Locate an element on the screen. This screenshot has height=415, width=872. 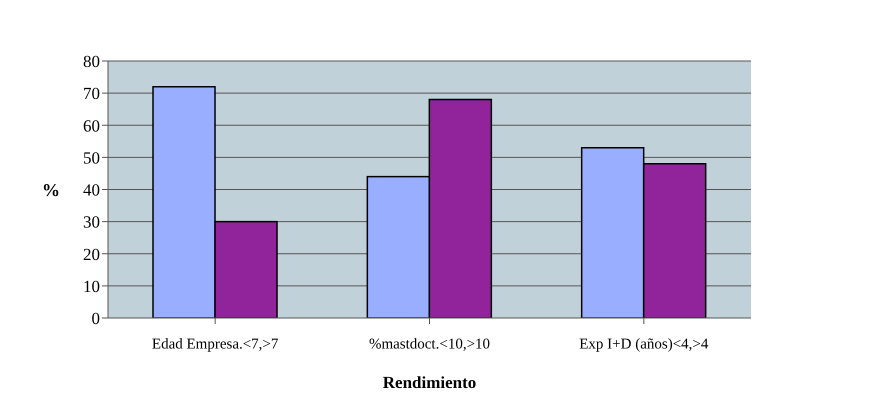
x-tick-label: Edad Empresa.<7,>7 is located at coordinates (215, 344).